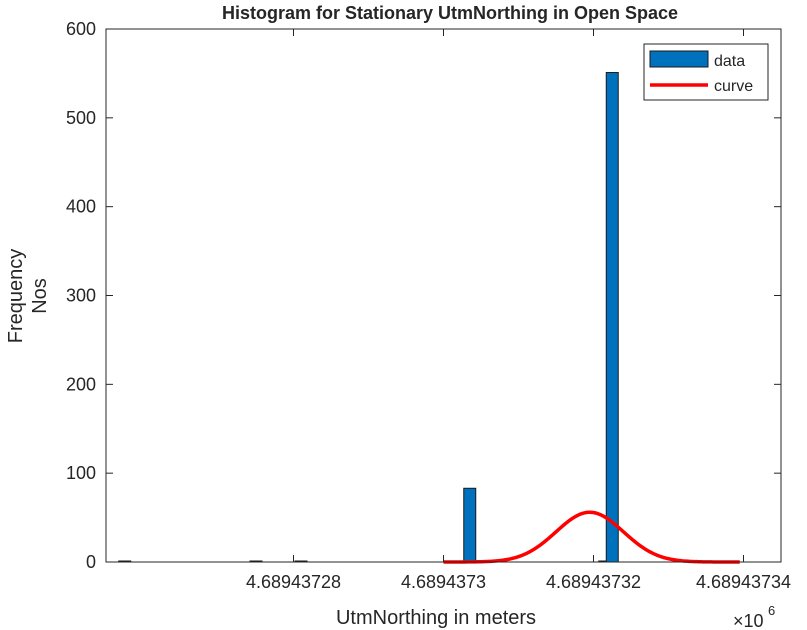 The height and width of the screenshot is (630, 807). I want to click on x-tick-label-1: 4.6894373, so click(443, 582).